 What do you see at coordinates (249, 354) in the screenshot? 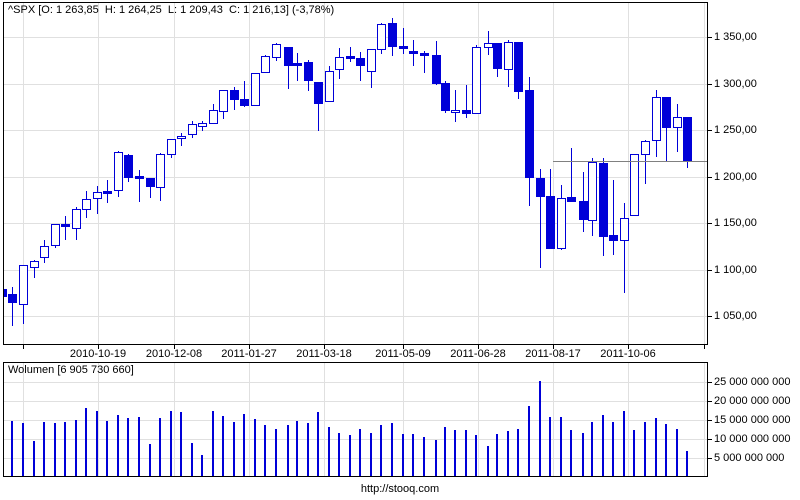
I see `date-label: 2011-01-27` at bounding box center [249, 354].